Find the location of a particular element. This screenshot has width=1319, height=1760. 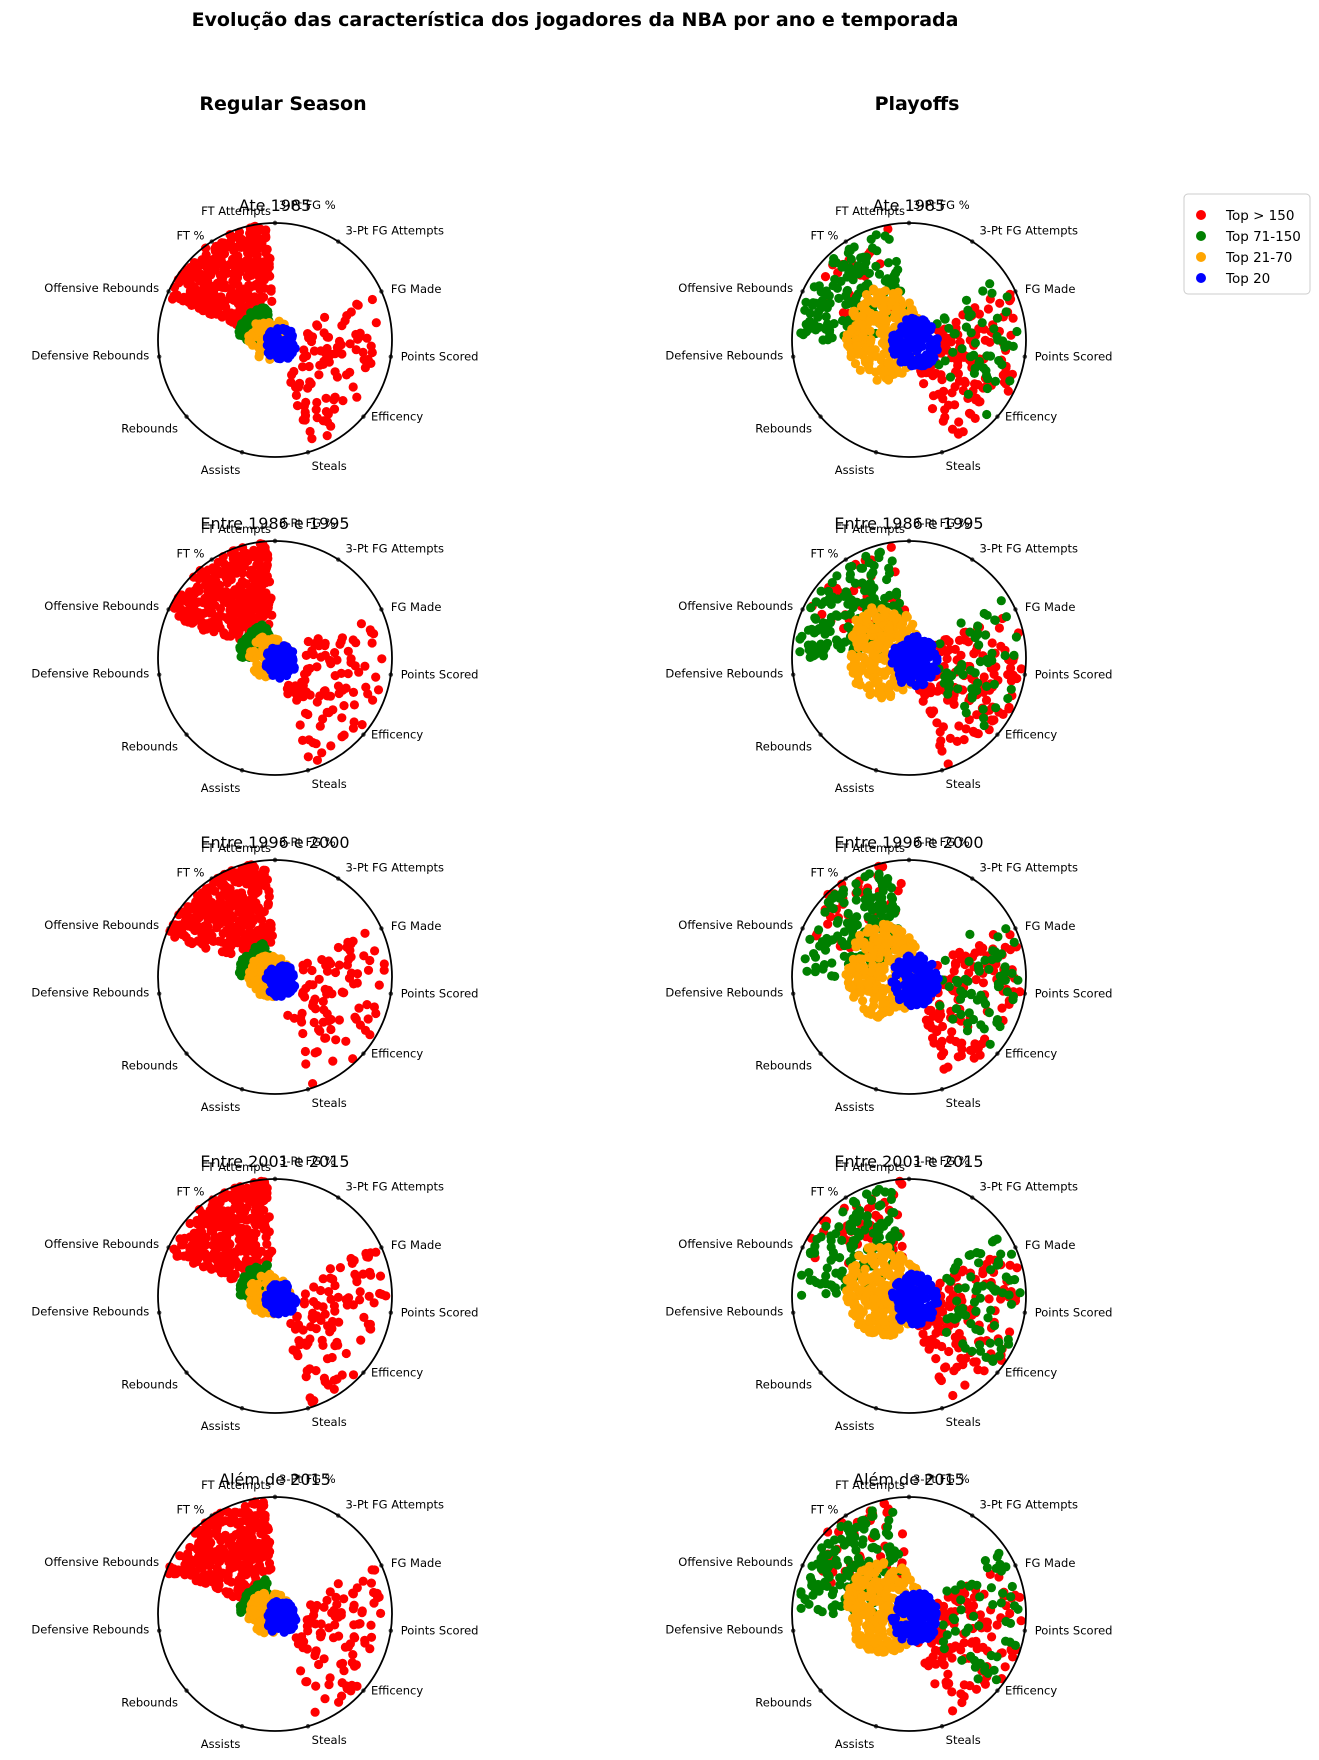

axis-label: Steals is located at coordinates (963, 784).